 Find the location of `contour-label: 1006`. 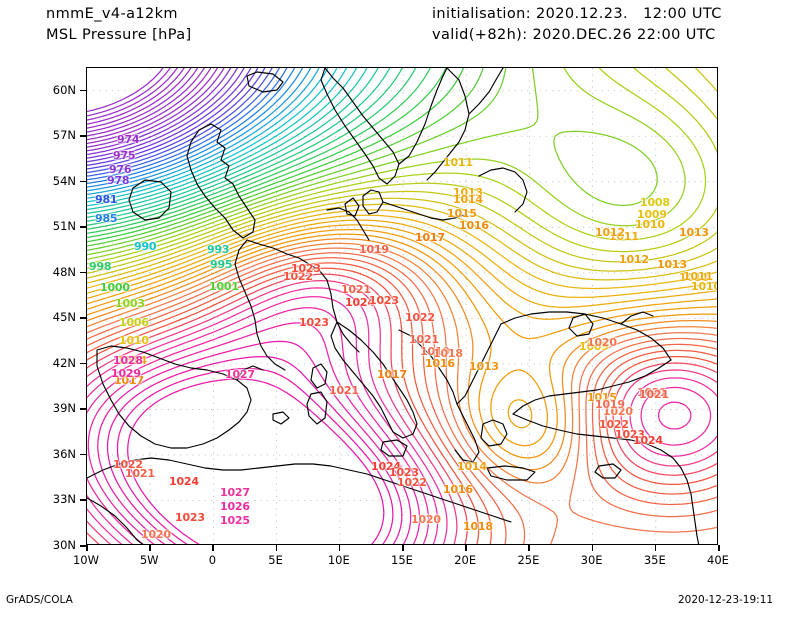

contour-label: 1006 is located at coordinates (134, 322).